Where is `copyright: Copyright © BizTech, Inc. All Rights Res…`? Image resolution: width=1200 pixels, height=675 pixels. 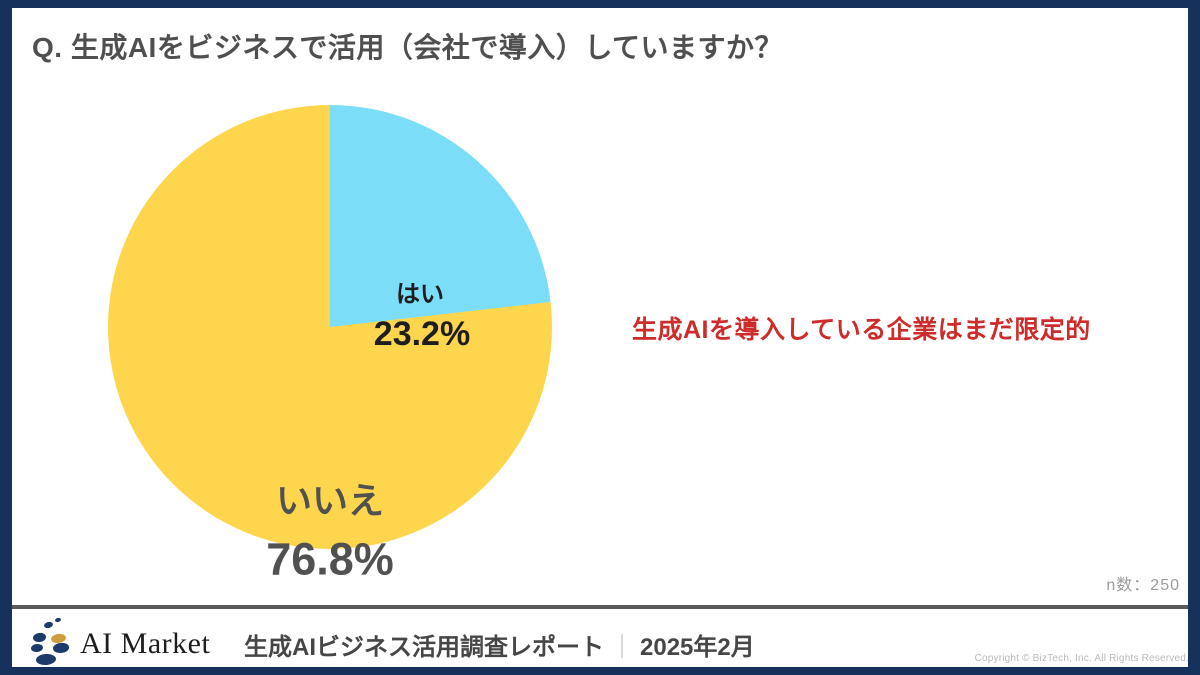
copyright: Copyright © BizTech, Inc. All Rights Res… is located at coordinates (1081, 658).